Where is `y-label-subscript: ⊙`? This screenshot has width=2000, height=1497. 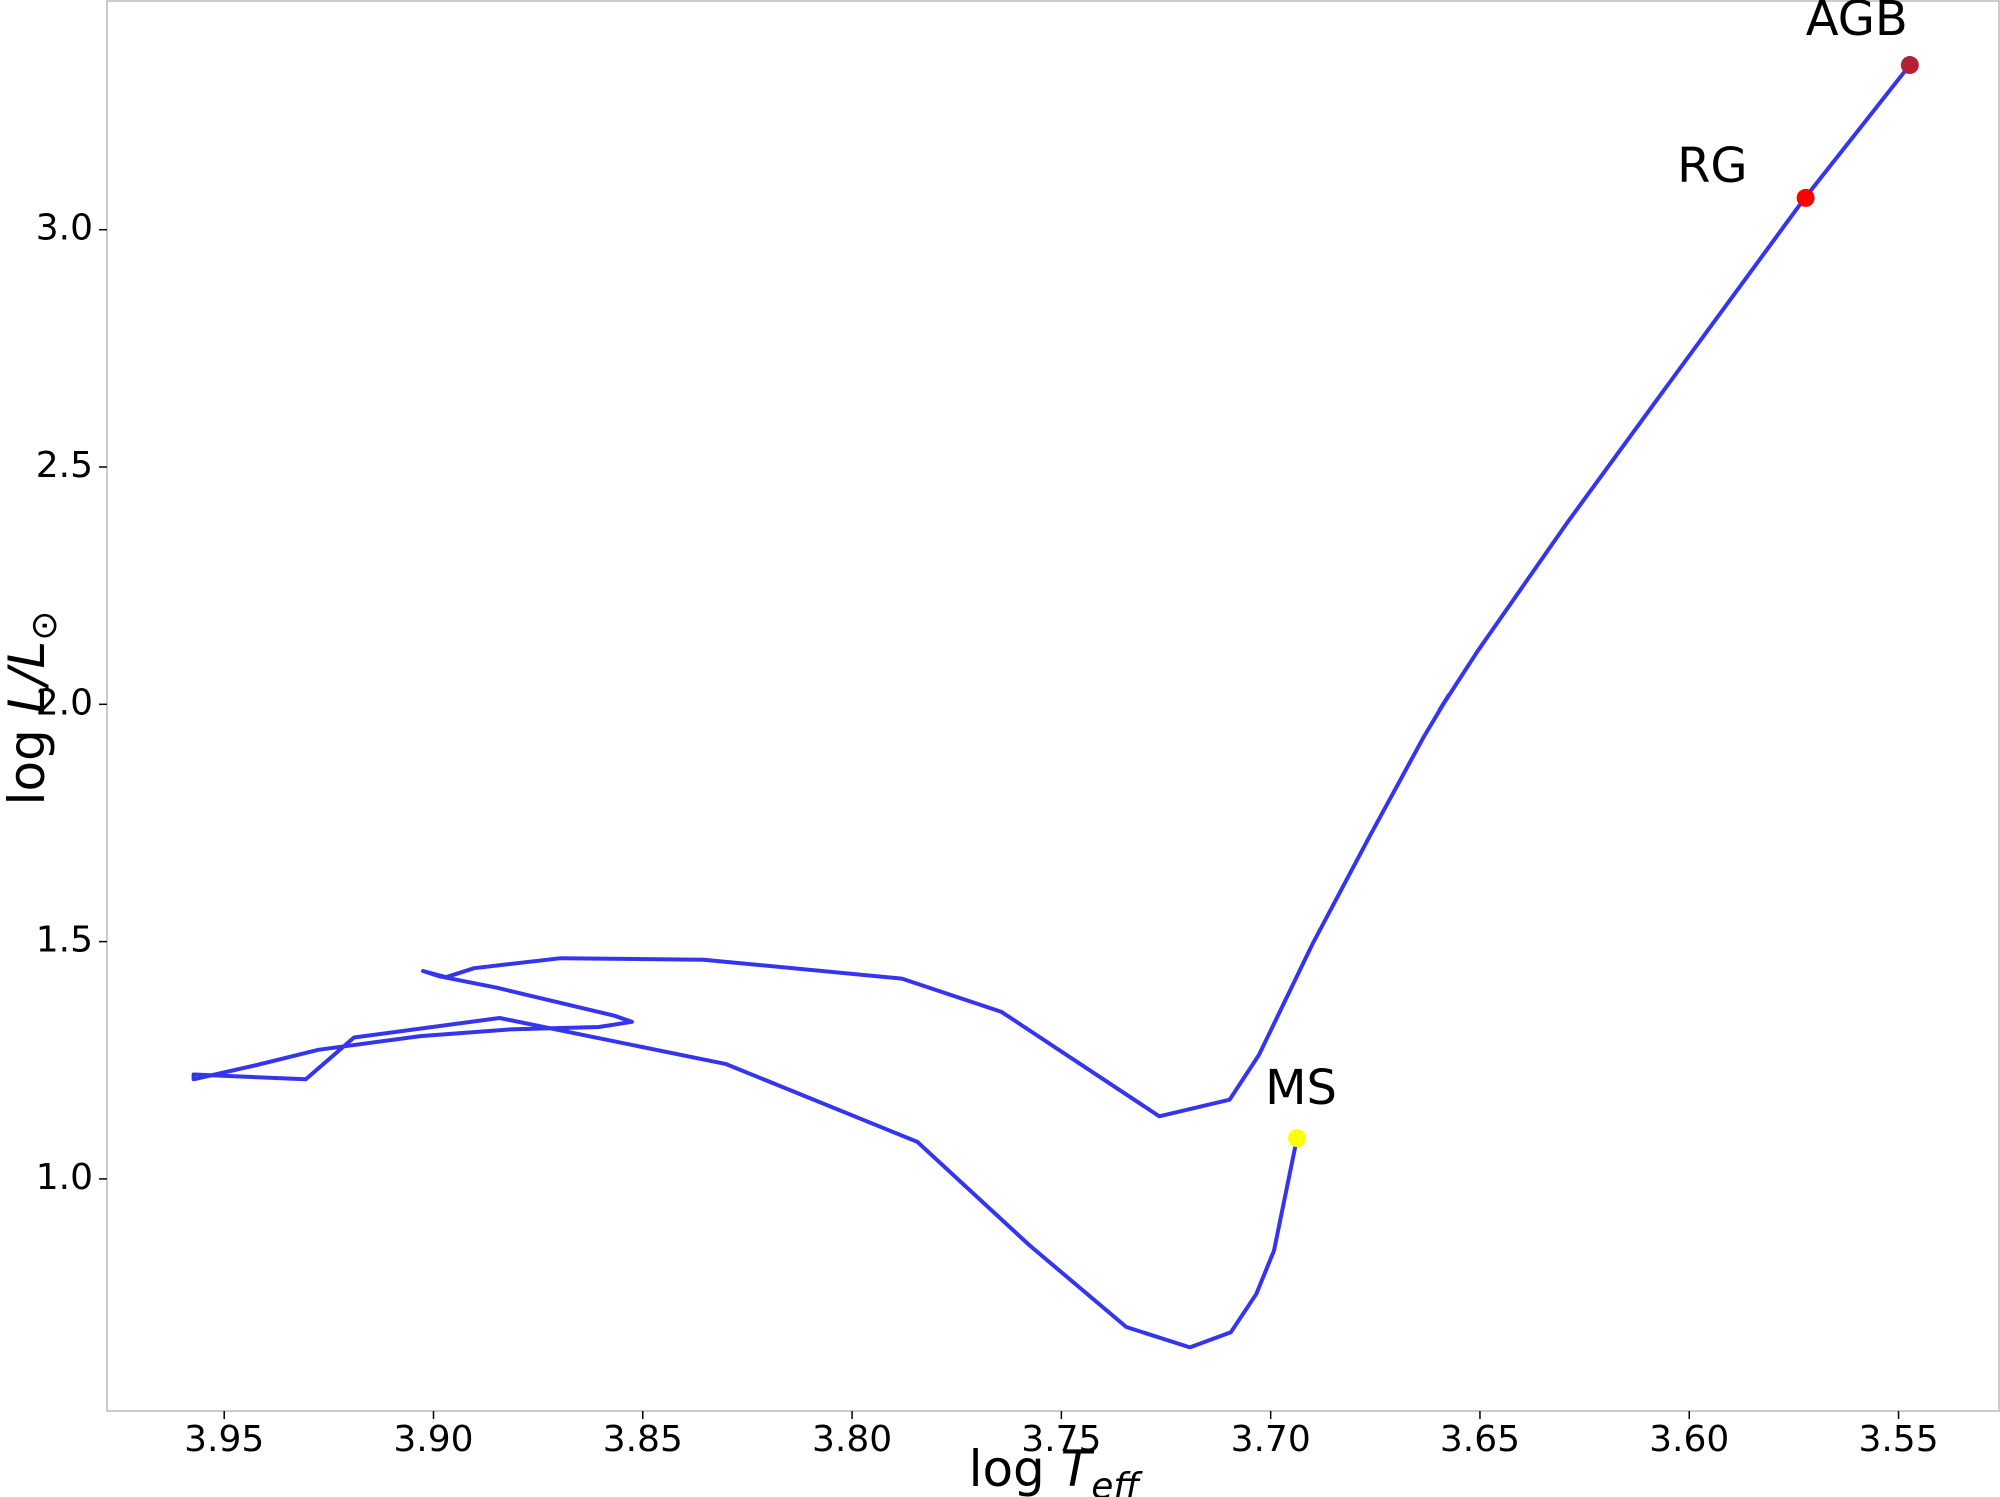
y-label-subscript: ⊙ is located at coordinates (44, 626).